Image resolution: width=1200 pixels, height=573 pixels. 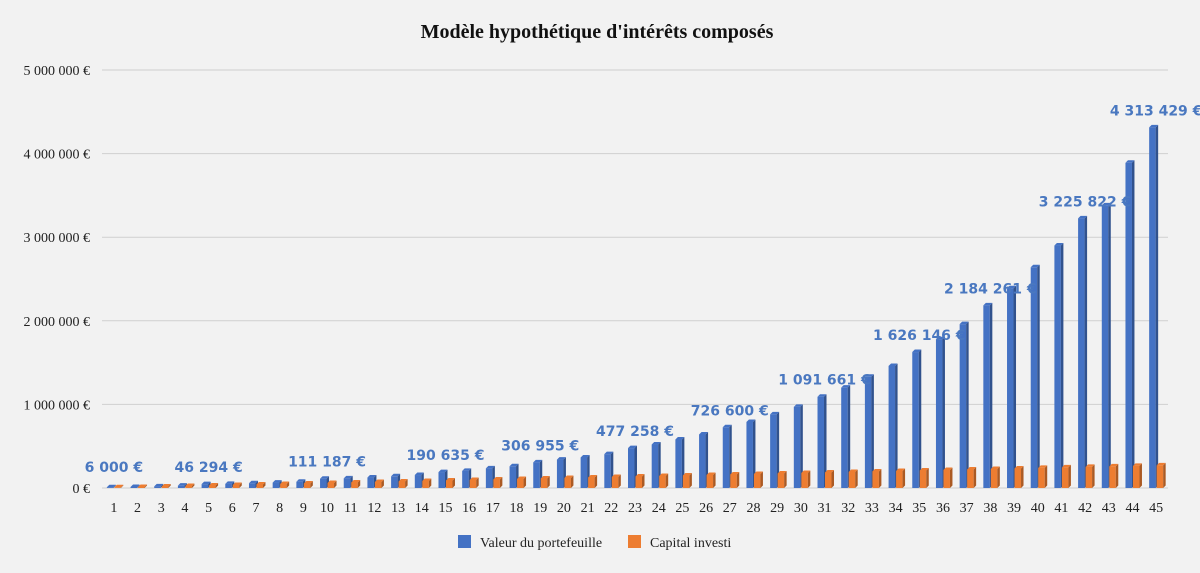 I want to click on legend-item-portfolio: Valeur du portefeuille, so click(x=530, y=543).